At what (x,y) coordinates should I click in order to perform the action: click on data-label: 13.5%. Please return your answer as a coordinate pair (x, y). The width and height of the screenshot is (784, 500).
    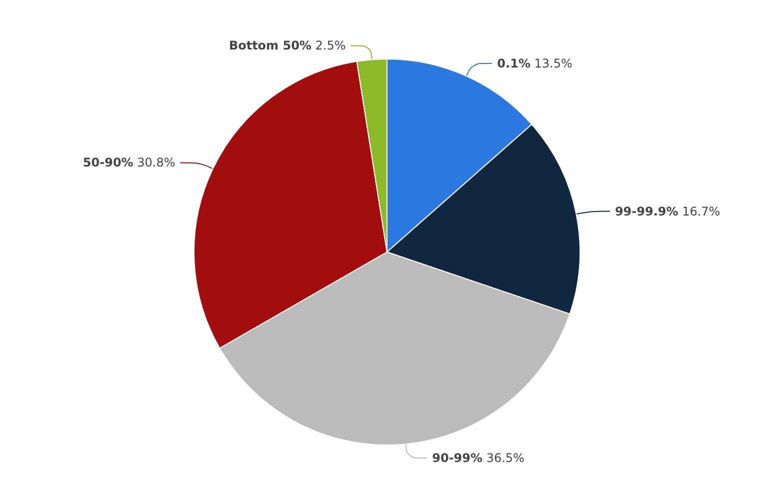
    Looking at the image, I should click on (553, 63).